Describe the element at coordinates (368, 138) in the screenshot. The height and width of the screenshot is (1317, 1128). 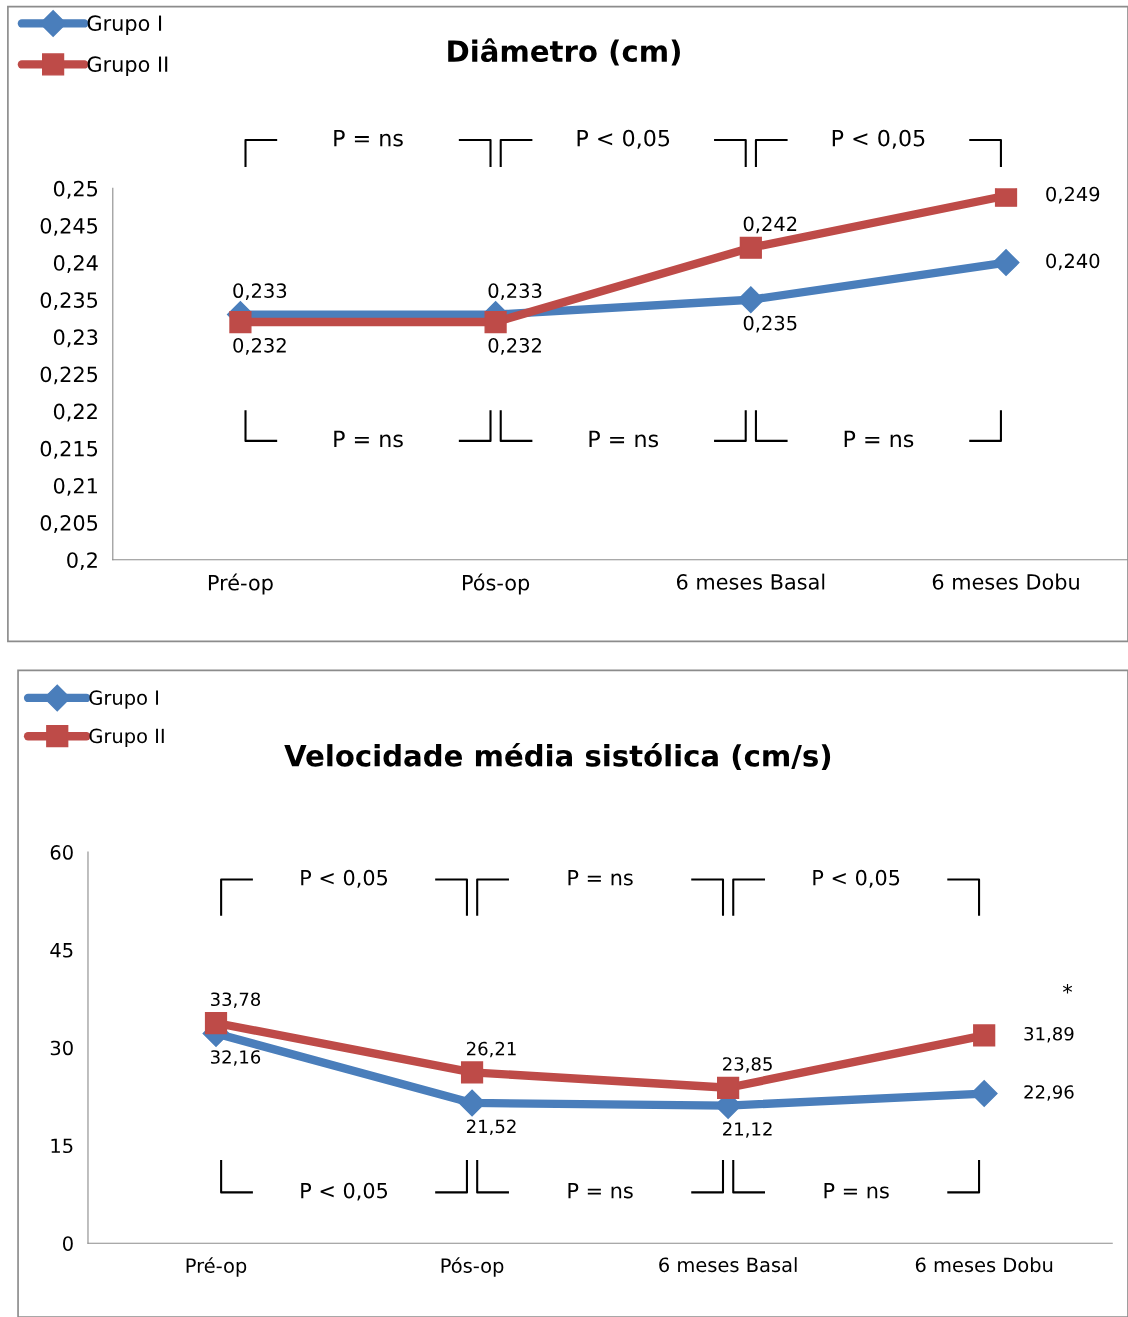
I see `text: P = ns` at that location.